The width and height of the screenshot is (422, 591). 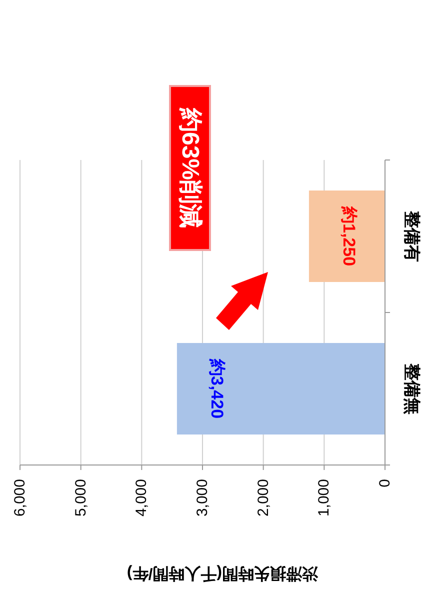 What do you see at coordinates (216, 388) in the screenshot?
I see `data-label: 約3,420` at bounding box center [216, 388].